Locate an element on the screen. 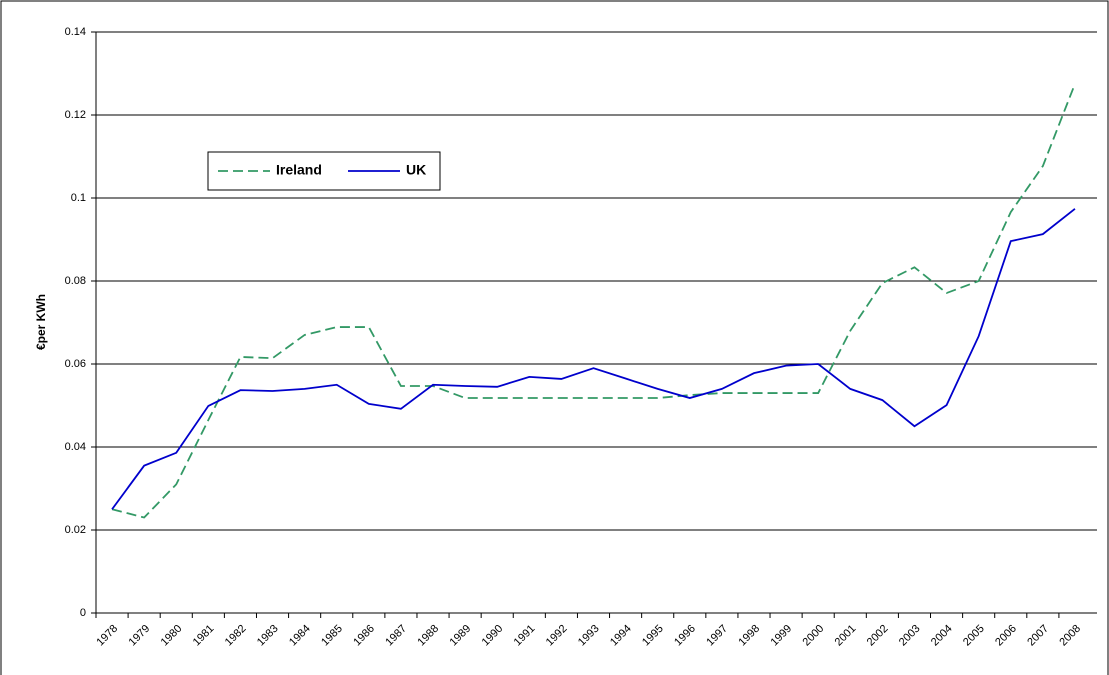  y-tick-label: 0.1 is located at coordinates (78, 198).